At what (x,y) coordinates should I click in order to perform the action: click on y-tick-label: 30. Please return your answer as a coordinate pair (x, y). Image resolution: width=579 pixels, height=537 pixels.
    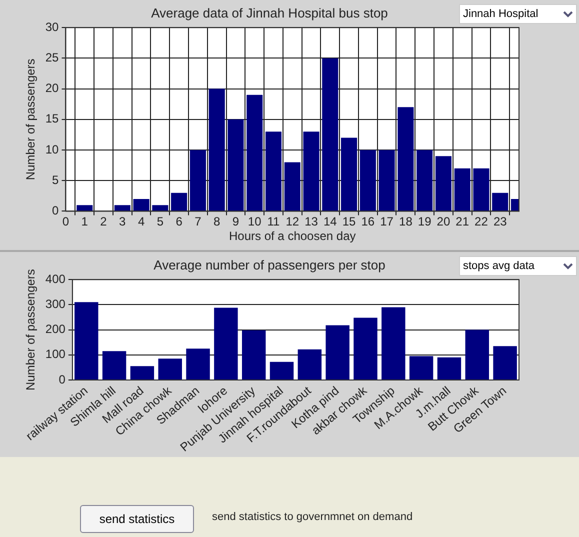
    Looking at the image, I should click on (52, 27).